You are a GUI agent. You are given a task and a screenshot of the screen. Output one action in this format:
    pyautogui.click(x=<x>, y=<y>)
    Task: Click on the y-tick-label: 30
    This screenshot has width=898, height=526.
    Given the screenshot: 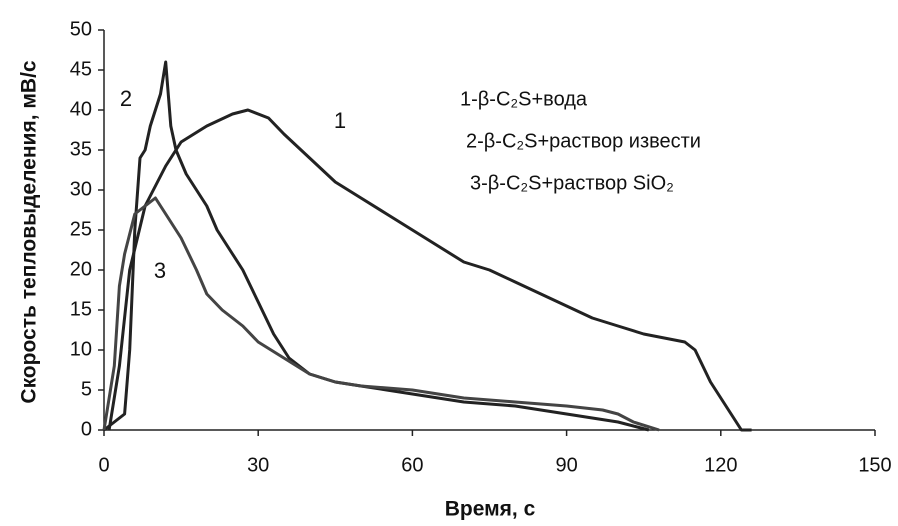 What is the action you would take?
    pyautogui.click(x=81, y=189)
    